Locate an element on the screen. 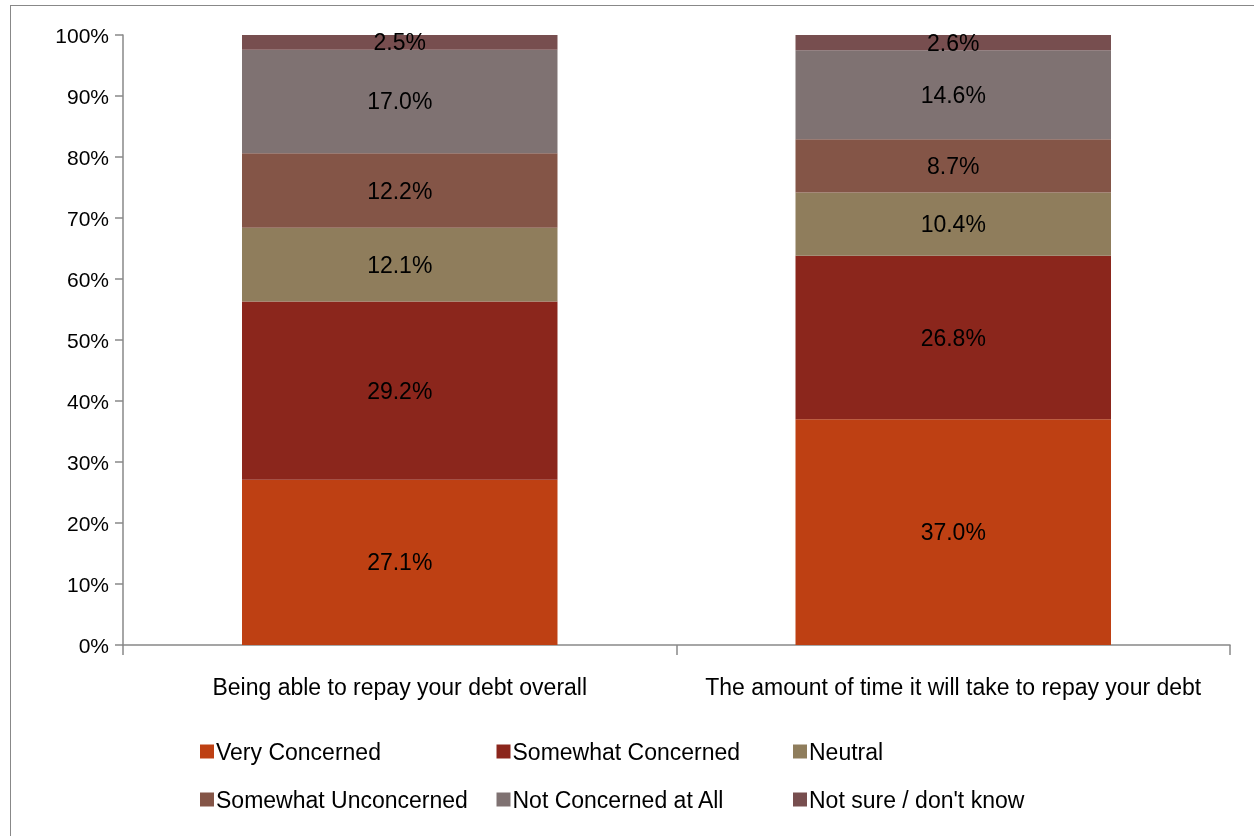 Image resolution: width=1254 pixels, height=836 pixels. data-label: 17.0% is located at coordinates (400, 101).